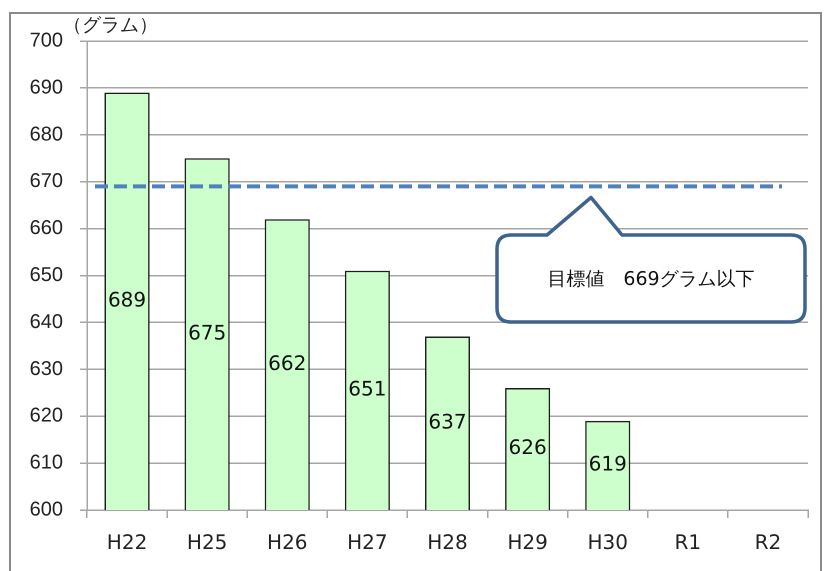 Image resolution: width=825 pixels, height=571 pixels. What do you see at coordinates (46, 369) in the screenshot?
I see `y-tick-label: 630` at bounding box center [46, 369].